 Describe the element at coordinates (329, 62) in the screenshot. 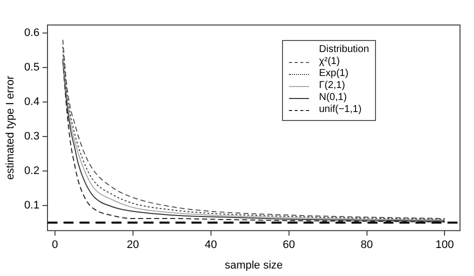

I see `legend-label: χ²(1)` at that location.